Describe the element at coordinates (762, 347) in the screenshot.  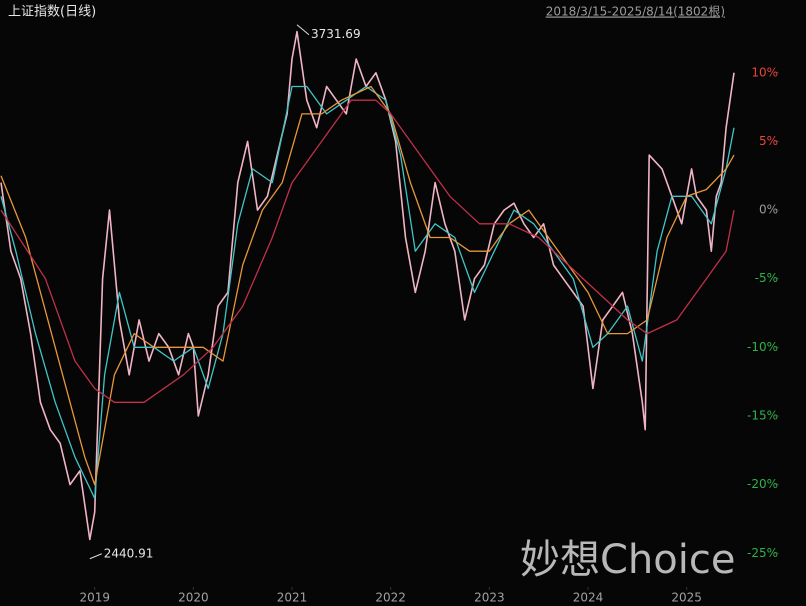
I see `y-tick-label: -10%` at that location.